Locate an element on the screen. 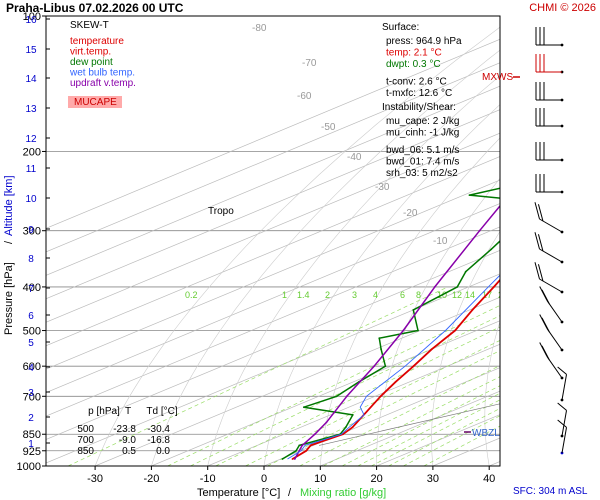 This screenshot has width=600, height=500. isotherm-line is located at coordinates (573, 241).